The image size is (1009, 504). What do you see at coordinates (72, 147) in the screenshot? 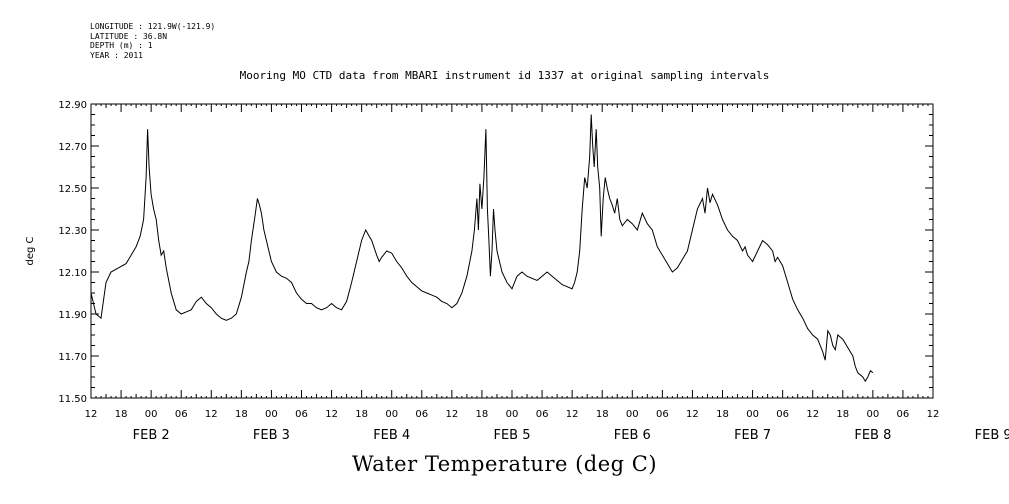
I see `y-tick-label: 12.70` at bounding box center [72, 147].